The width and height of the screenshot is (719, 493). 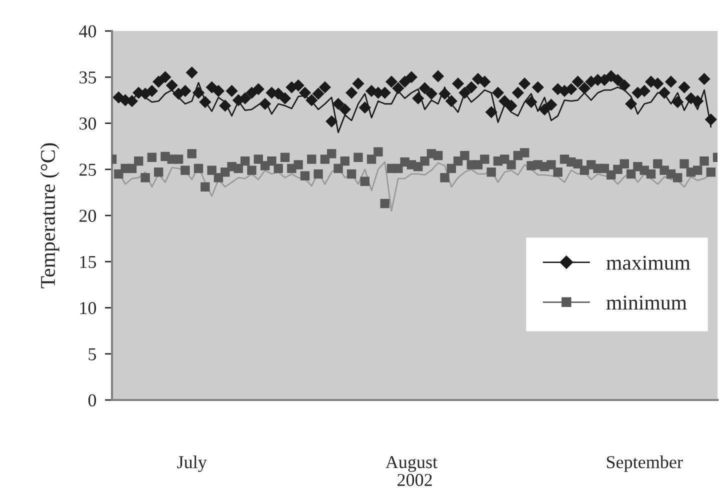 I want to click on y-tick-label: 20, so click(x=87, y=216).